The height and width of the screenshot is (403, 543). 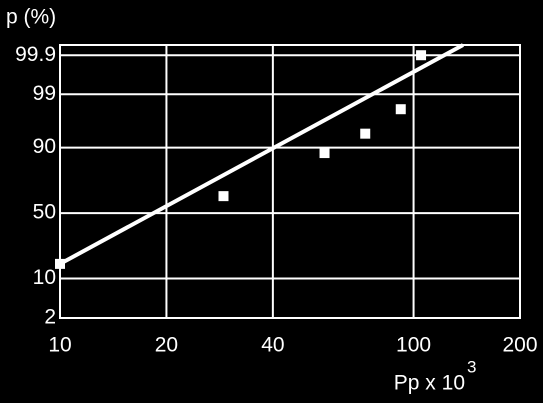 I want to click on y-tick-label: 2, so click(x=50, y=317).